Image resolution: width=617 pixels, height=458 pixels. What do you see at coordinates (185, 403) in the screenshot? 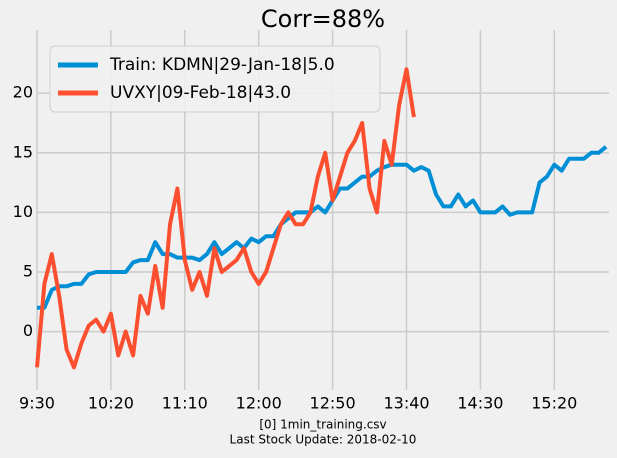
I see `x-tick-label: 11:10` at bounding box center [185, 403].